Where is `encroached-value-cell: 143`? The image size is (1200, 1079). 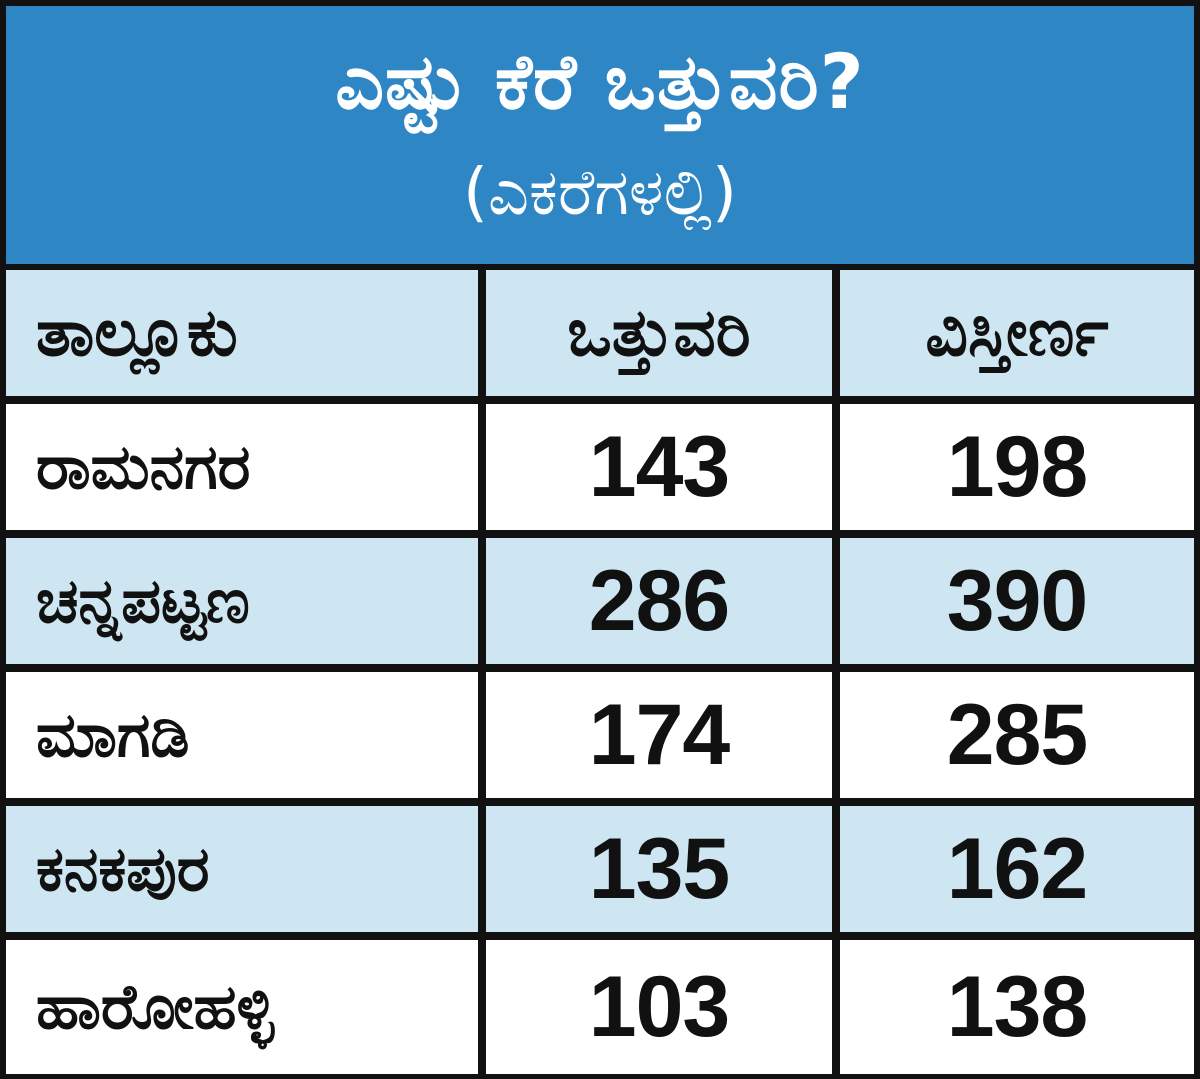 encroached-value-cell: 143 is located at coordinates (659, 467).